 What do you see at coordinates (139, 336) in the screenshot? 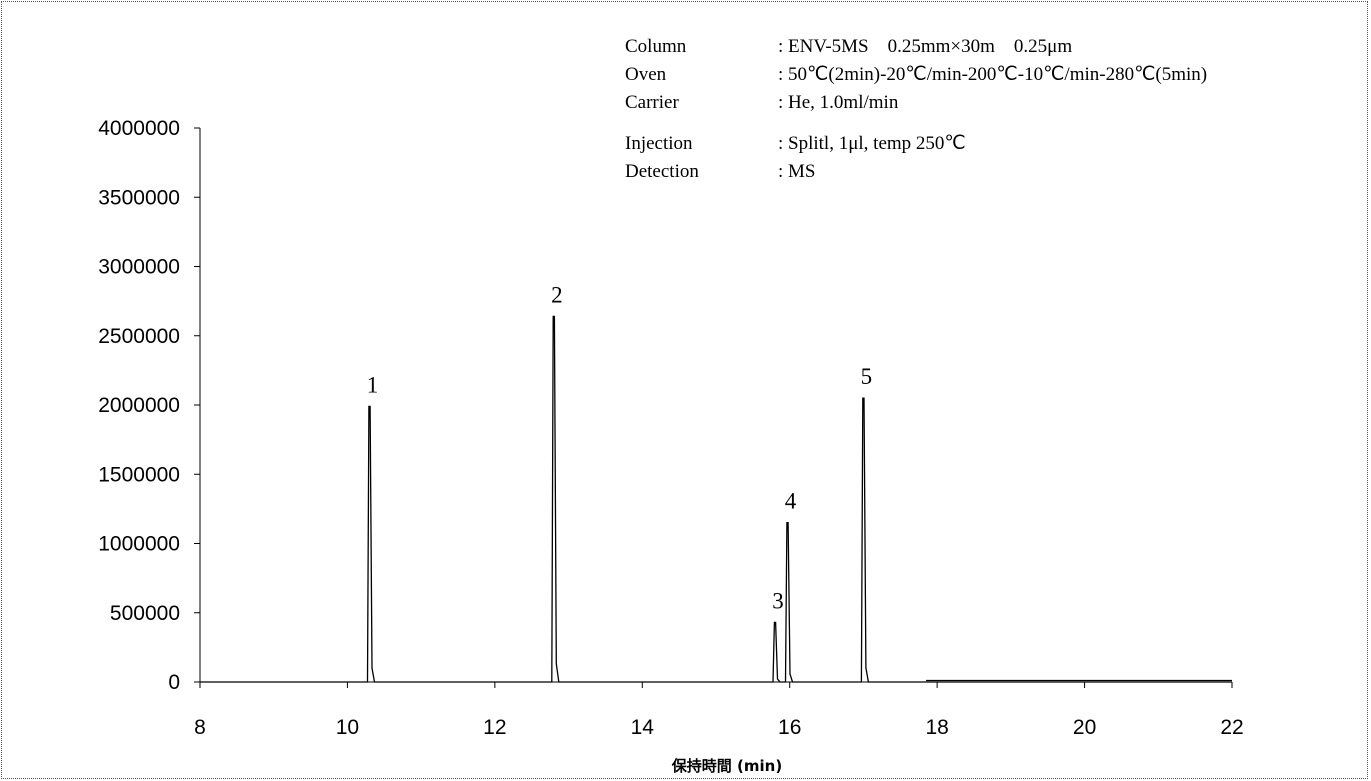
I see `y-tick-label: 2500000` at bounding box center [139, 336].